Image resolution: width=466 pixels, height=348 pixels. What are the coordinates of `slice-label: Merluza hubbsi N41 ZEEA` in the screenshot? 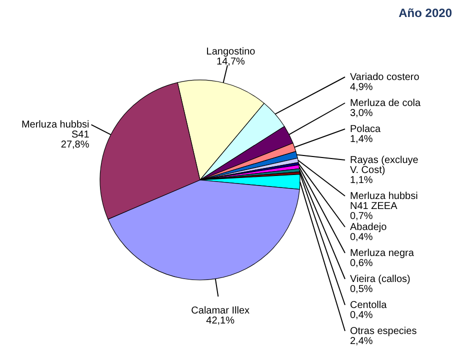 It's located at (384, 201).